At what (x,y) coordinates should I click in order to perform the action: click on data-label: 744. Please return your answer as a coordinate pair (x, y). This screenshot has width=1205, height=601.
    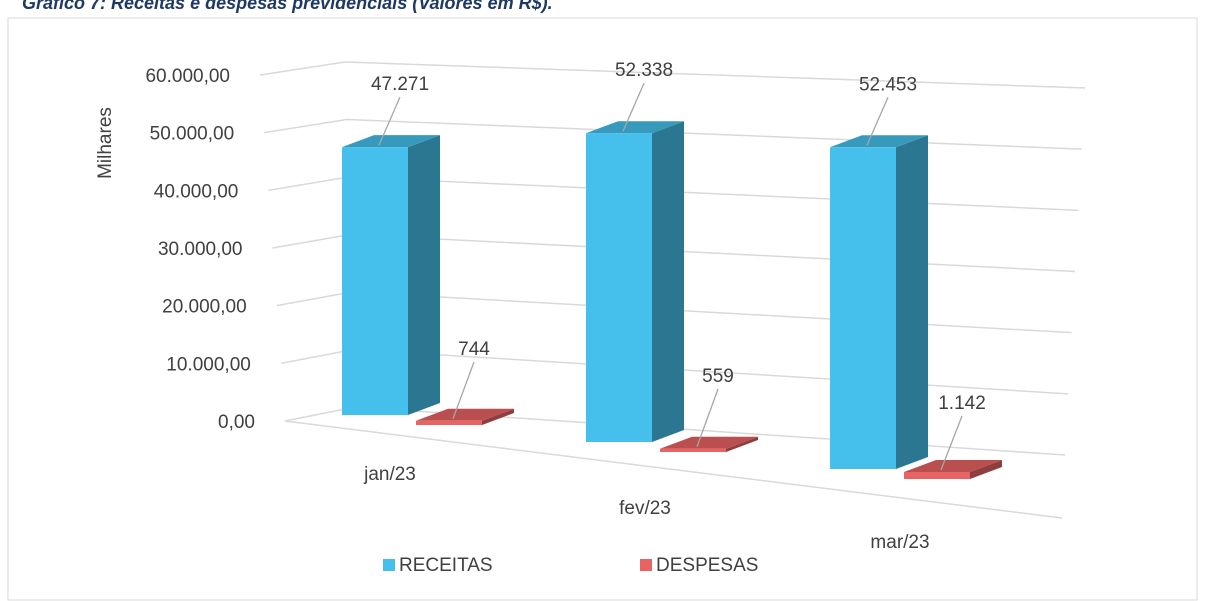
    Looking at the image, I should click on (474, 349).